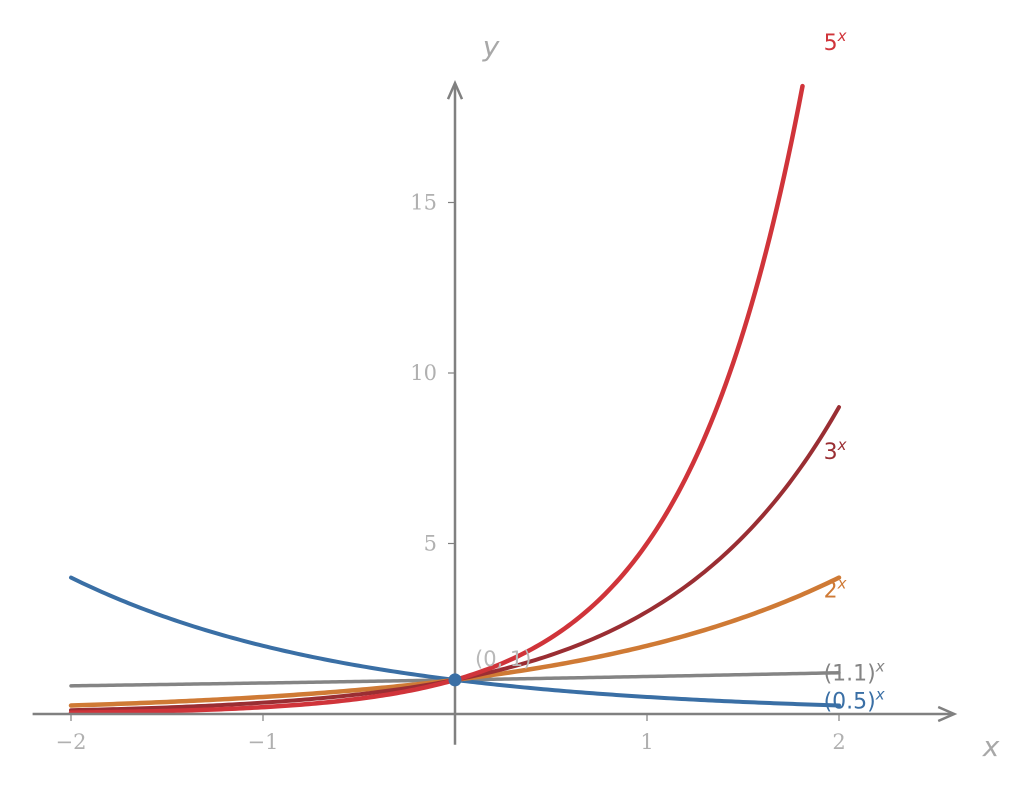  I want to click on y-axis-label: y, so click(491, 46).